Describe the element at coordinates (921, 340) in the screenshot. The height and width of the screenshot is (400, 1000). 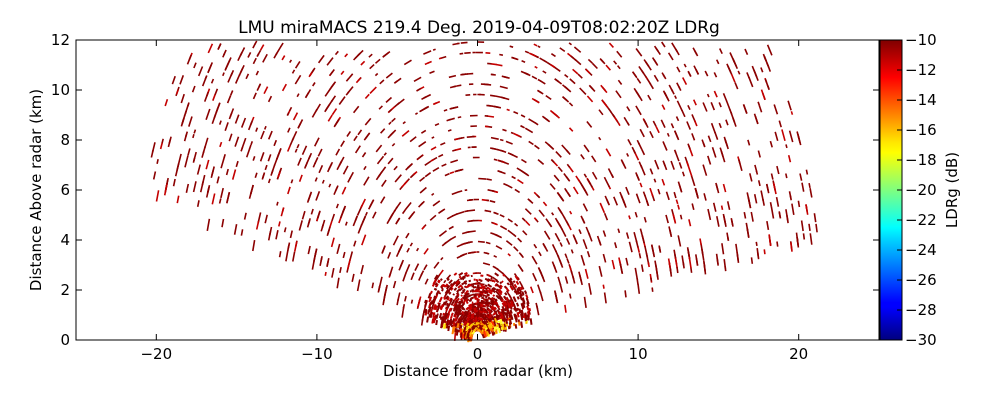
I see `colorbar-tick-label: −30` at that location.